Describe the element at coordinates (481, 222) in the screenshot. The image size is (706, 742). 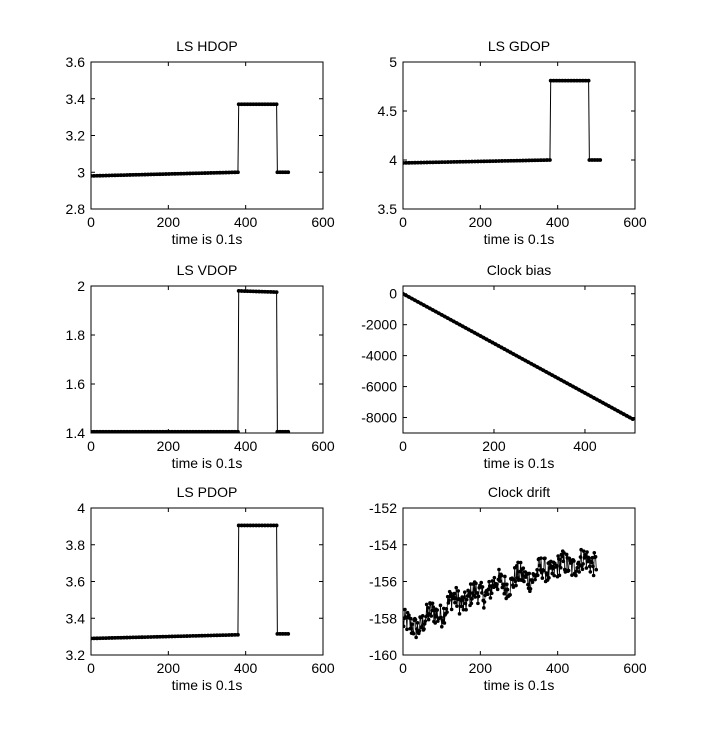
I see `ls-gdop-xtick-label: 200` at that location.